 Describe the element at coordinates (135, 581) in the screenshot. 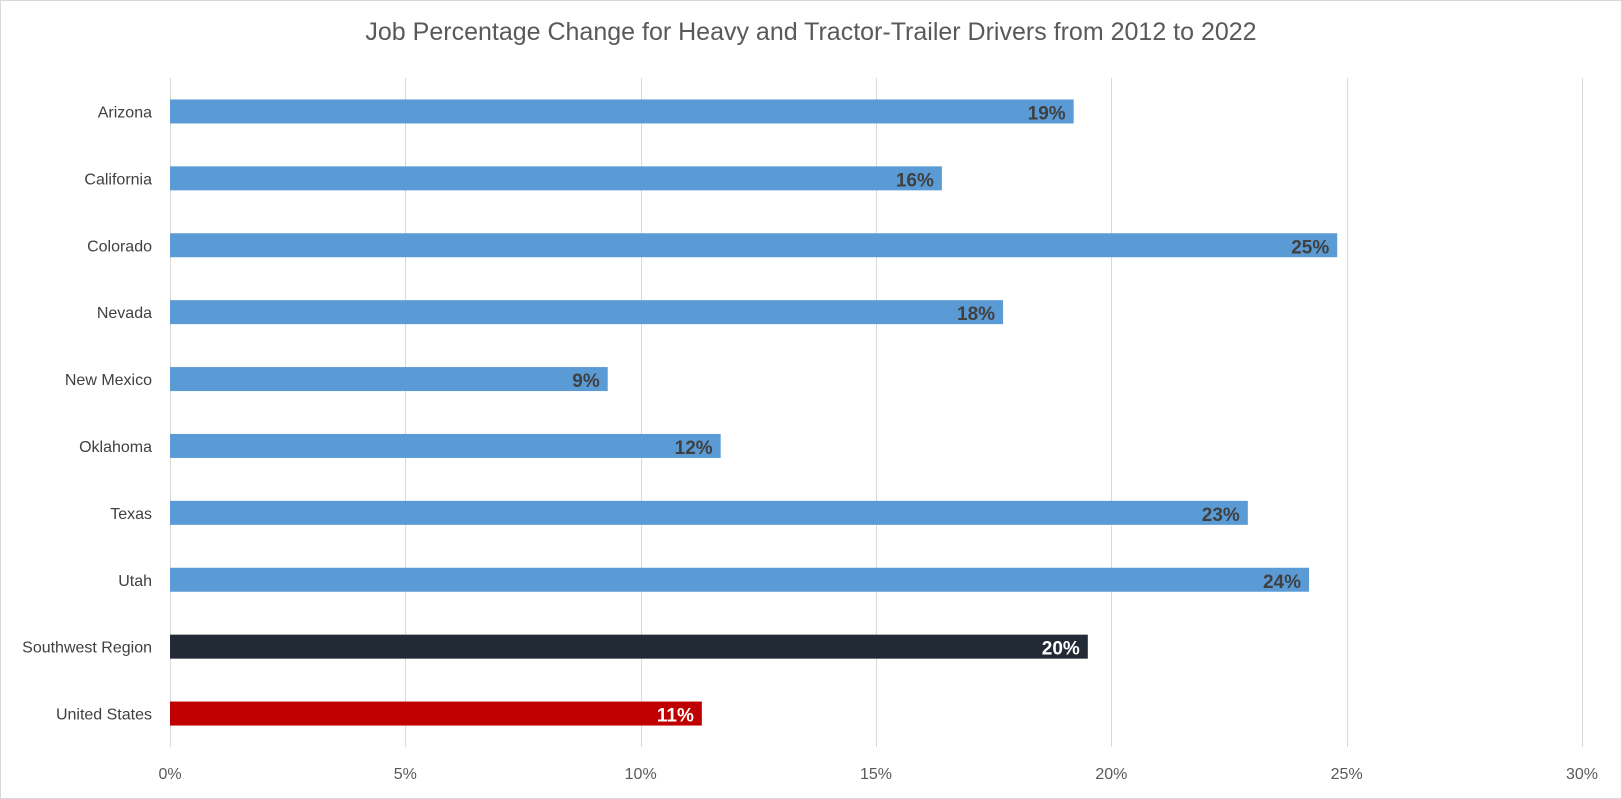

I see `category-label: Utah` at that location.